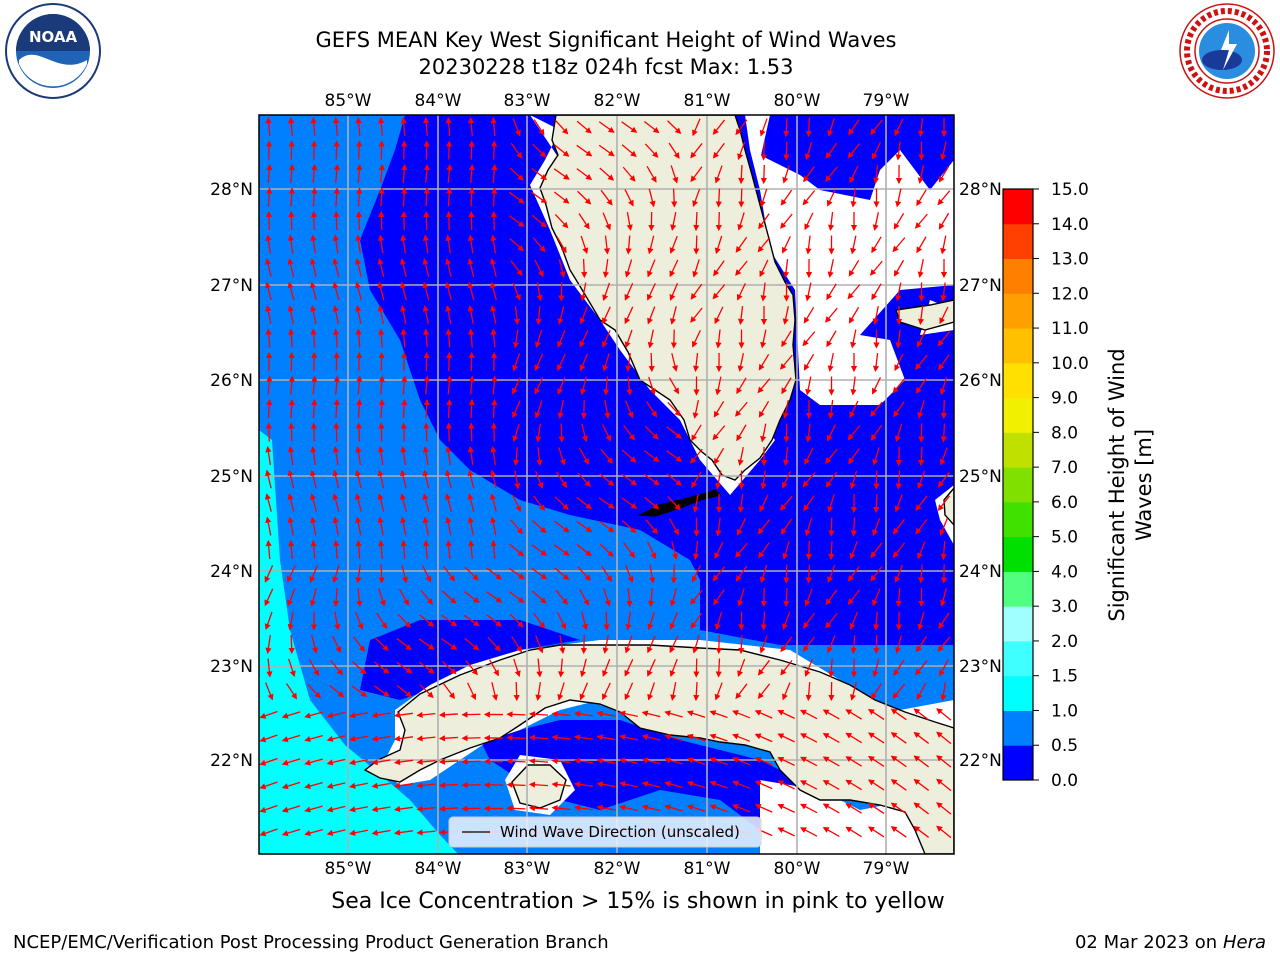  What do you see at coordinates (1018, 728) in the screenshot?
I see `colorbar-segment` at bounding box center [1018, 728].